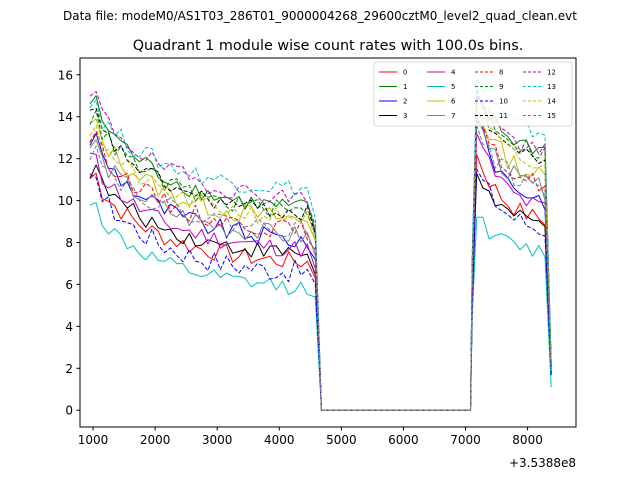 Image resolution: width=640 pixels, height=480 pixels. What do you see at coordinates (453, 73) in the screenshot?
I see `legend-label-4: 4` at bounding box center [453, 73].